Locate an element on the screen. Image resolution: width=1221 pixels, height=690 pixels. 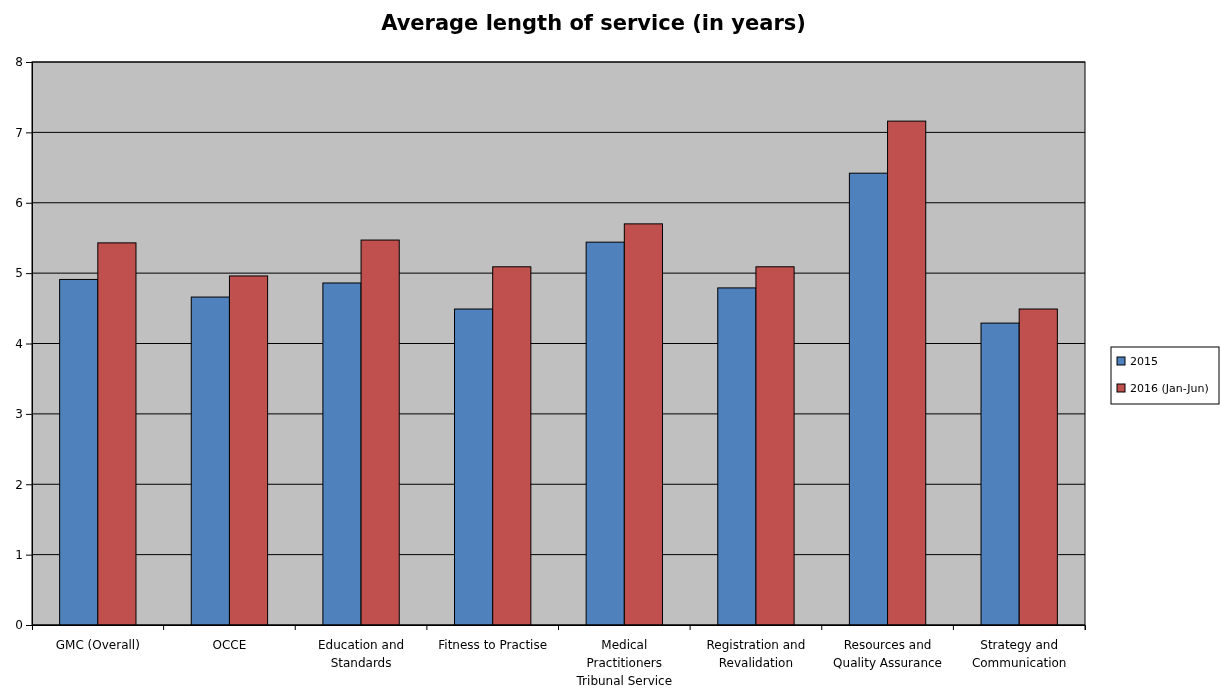
x-tick-label: GMC (Overall) is located at coordinates (97, 645).